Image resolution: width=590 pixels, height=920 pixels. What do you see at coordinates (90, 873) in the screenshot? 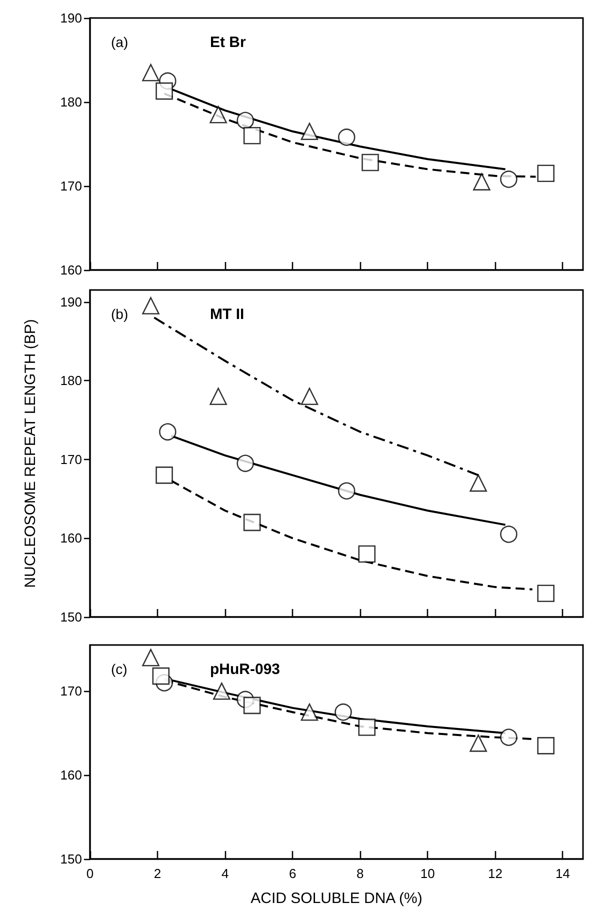
I see `x-tick-label: 0` at bounding box center [90, 873].